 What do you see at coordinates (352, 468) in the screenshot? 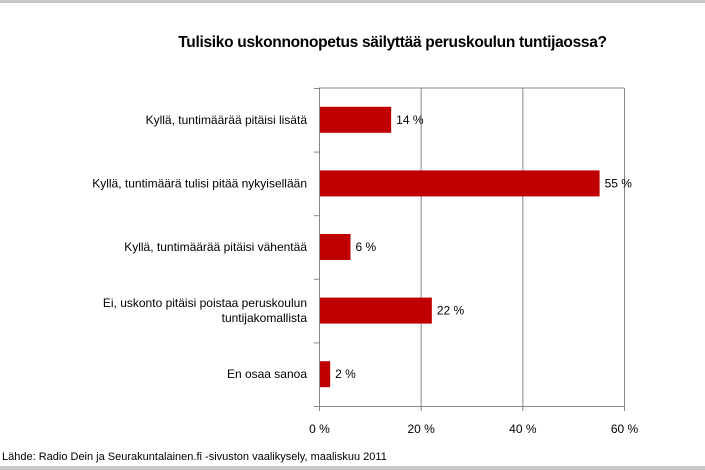
I see `frame-bottom-border` at bounding box center [352, 468].